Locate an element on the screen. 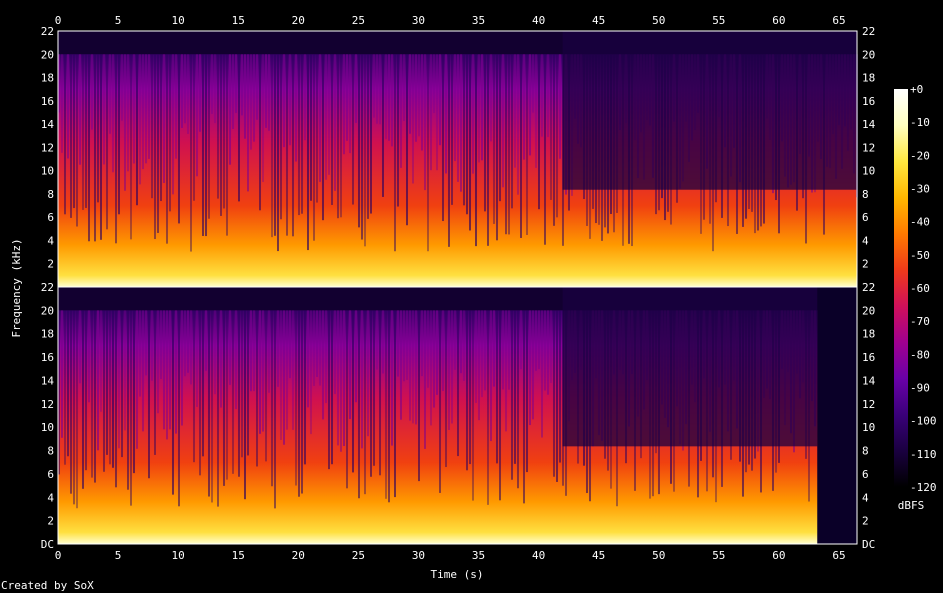 The width and height of the screenshot is (943, 593). footer-credit: Created by SoX is located at coordinates (47, 585).